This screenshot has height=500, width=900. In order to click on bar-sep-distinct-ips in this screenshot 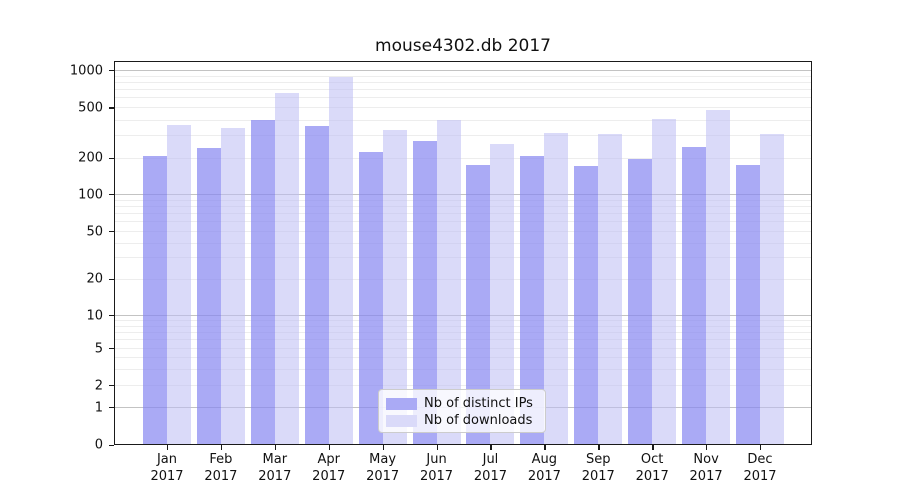, I will do `click(586, 305)`.